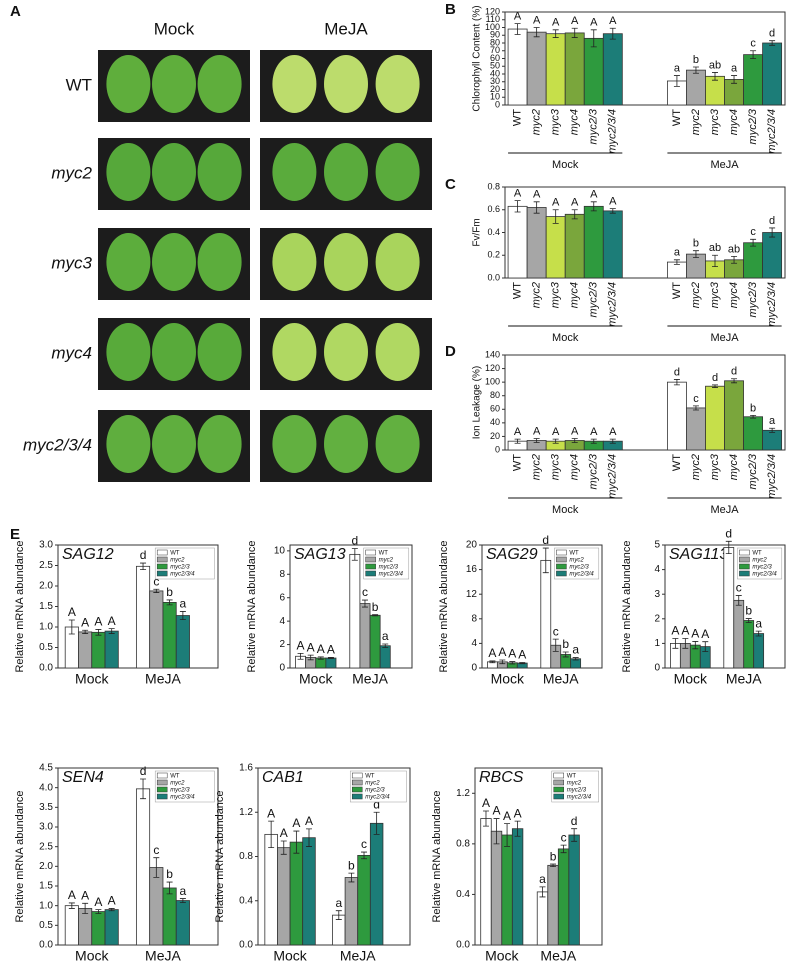 This screenshot has height=964, width=795. Describe the element at coordinates (71, 172) in the screenshot. I see `row-label: myc2` at that location.